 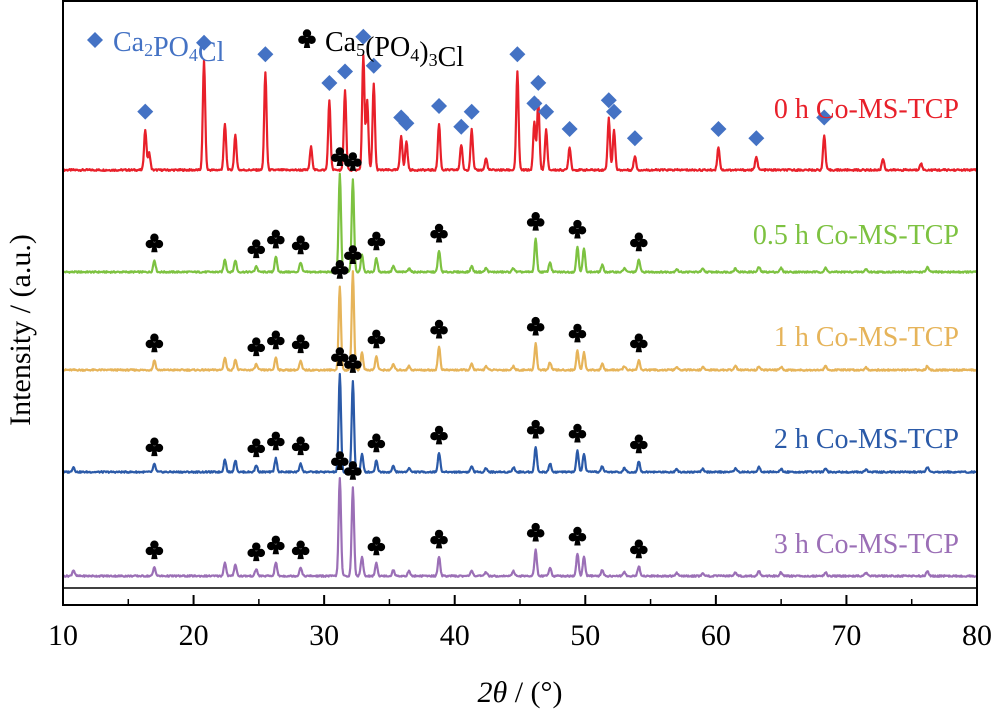 I want to click on series-label: 0 h Co-MS-TCP, so click(x=866, y=109).